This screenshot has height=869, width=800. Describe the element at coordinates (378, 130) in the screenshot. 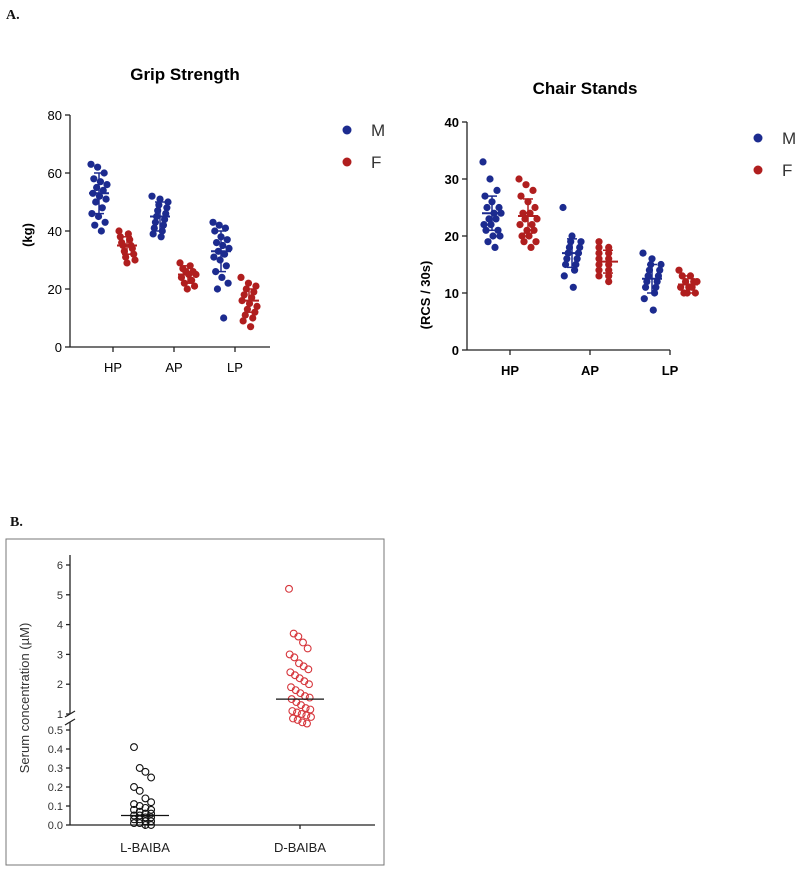

I see `legend-label: M` at that location.